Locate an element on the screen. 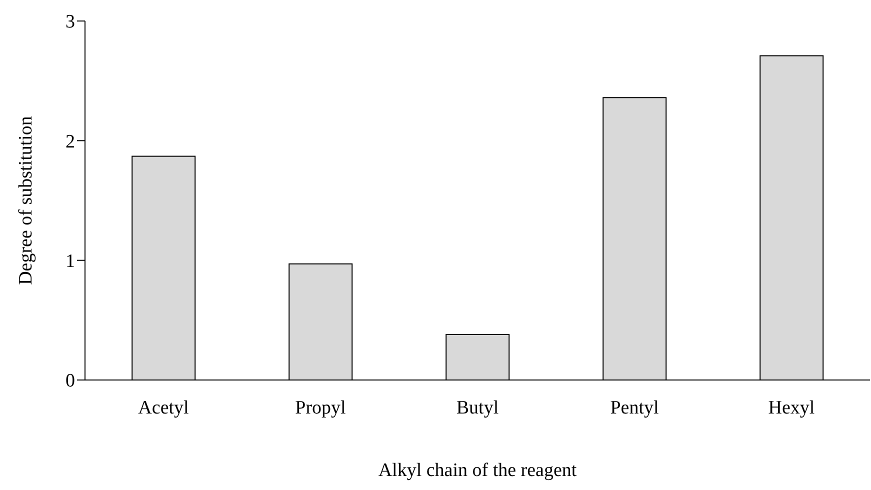 The image size is (871, 490). x-tick-label: Propyl is located at coordinates (320, 407).